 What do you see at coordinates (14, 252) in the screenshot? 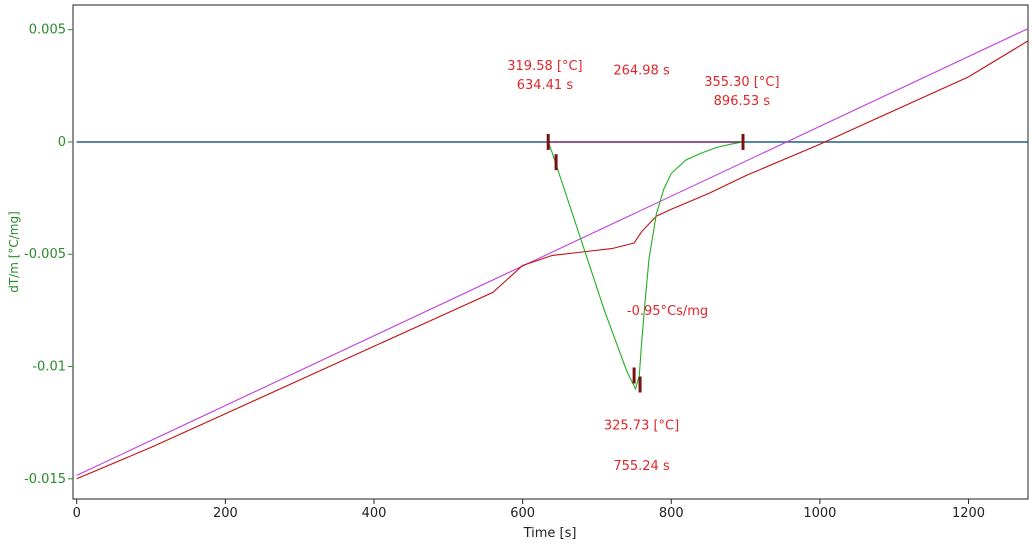
I see `y-axis-label: dT/m [°C/mg]` at bounding box center [14, 252].